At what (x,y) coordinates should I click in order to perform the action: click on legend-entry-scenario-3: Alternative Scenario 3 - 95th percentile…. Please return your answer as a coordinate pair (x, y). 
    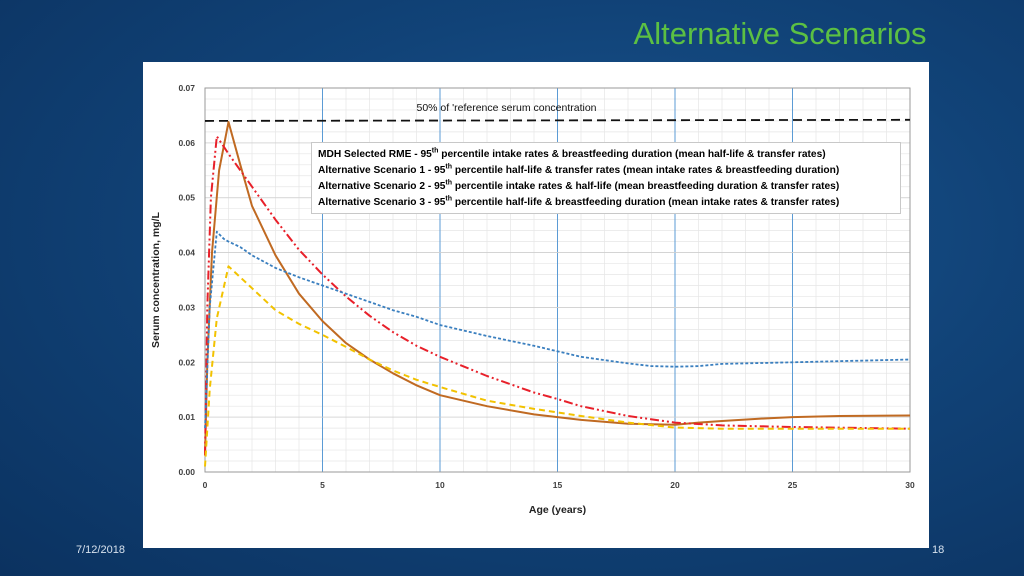
    Looking at the image, I should click on (606, 203).